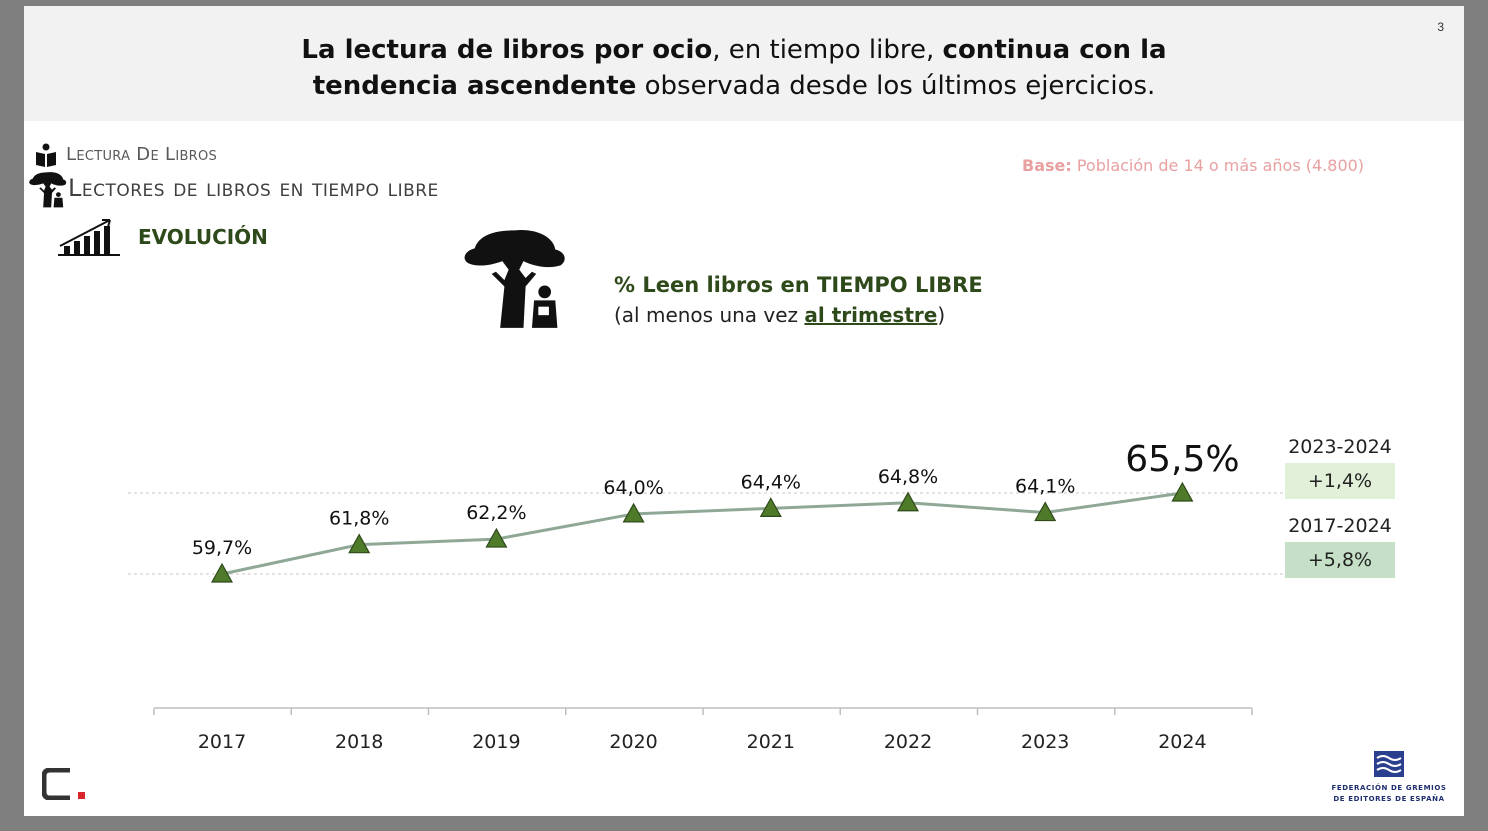  I want to click on delta-value-1: +1,4%, so click(1340, 481).